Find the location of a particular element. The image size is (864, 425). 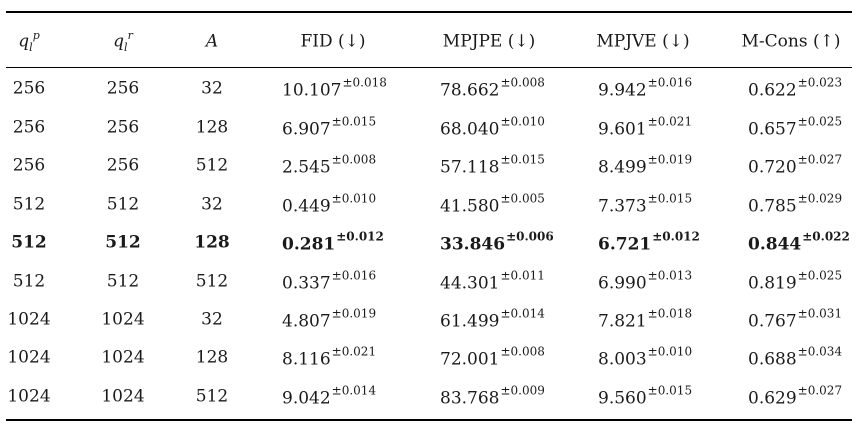

std-dev: ±0.006 is located at coordinates (530, 236).